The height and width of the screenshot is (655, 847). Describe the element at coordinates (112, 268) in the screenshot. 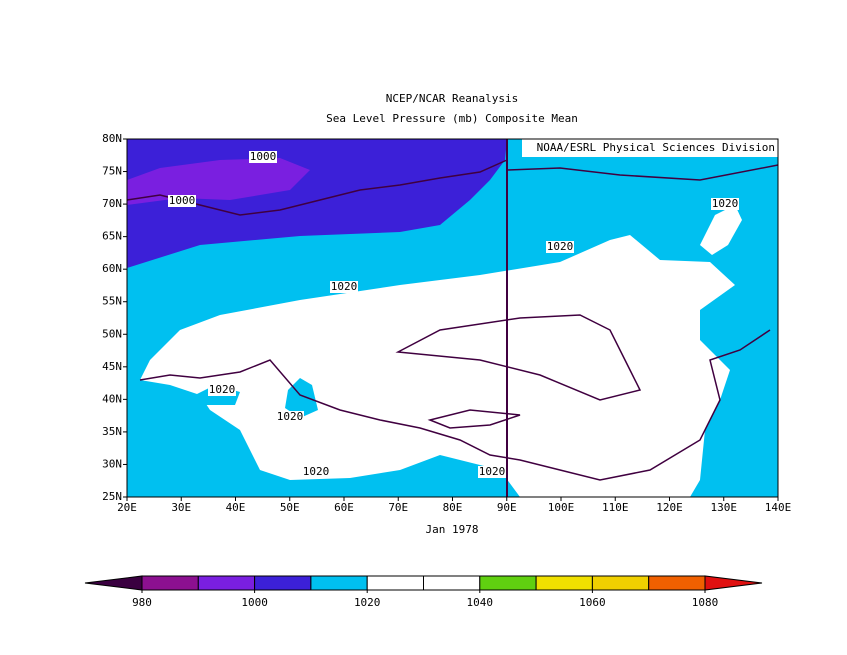

I see `y-tick-label: 60N` at that location.